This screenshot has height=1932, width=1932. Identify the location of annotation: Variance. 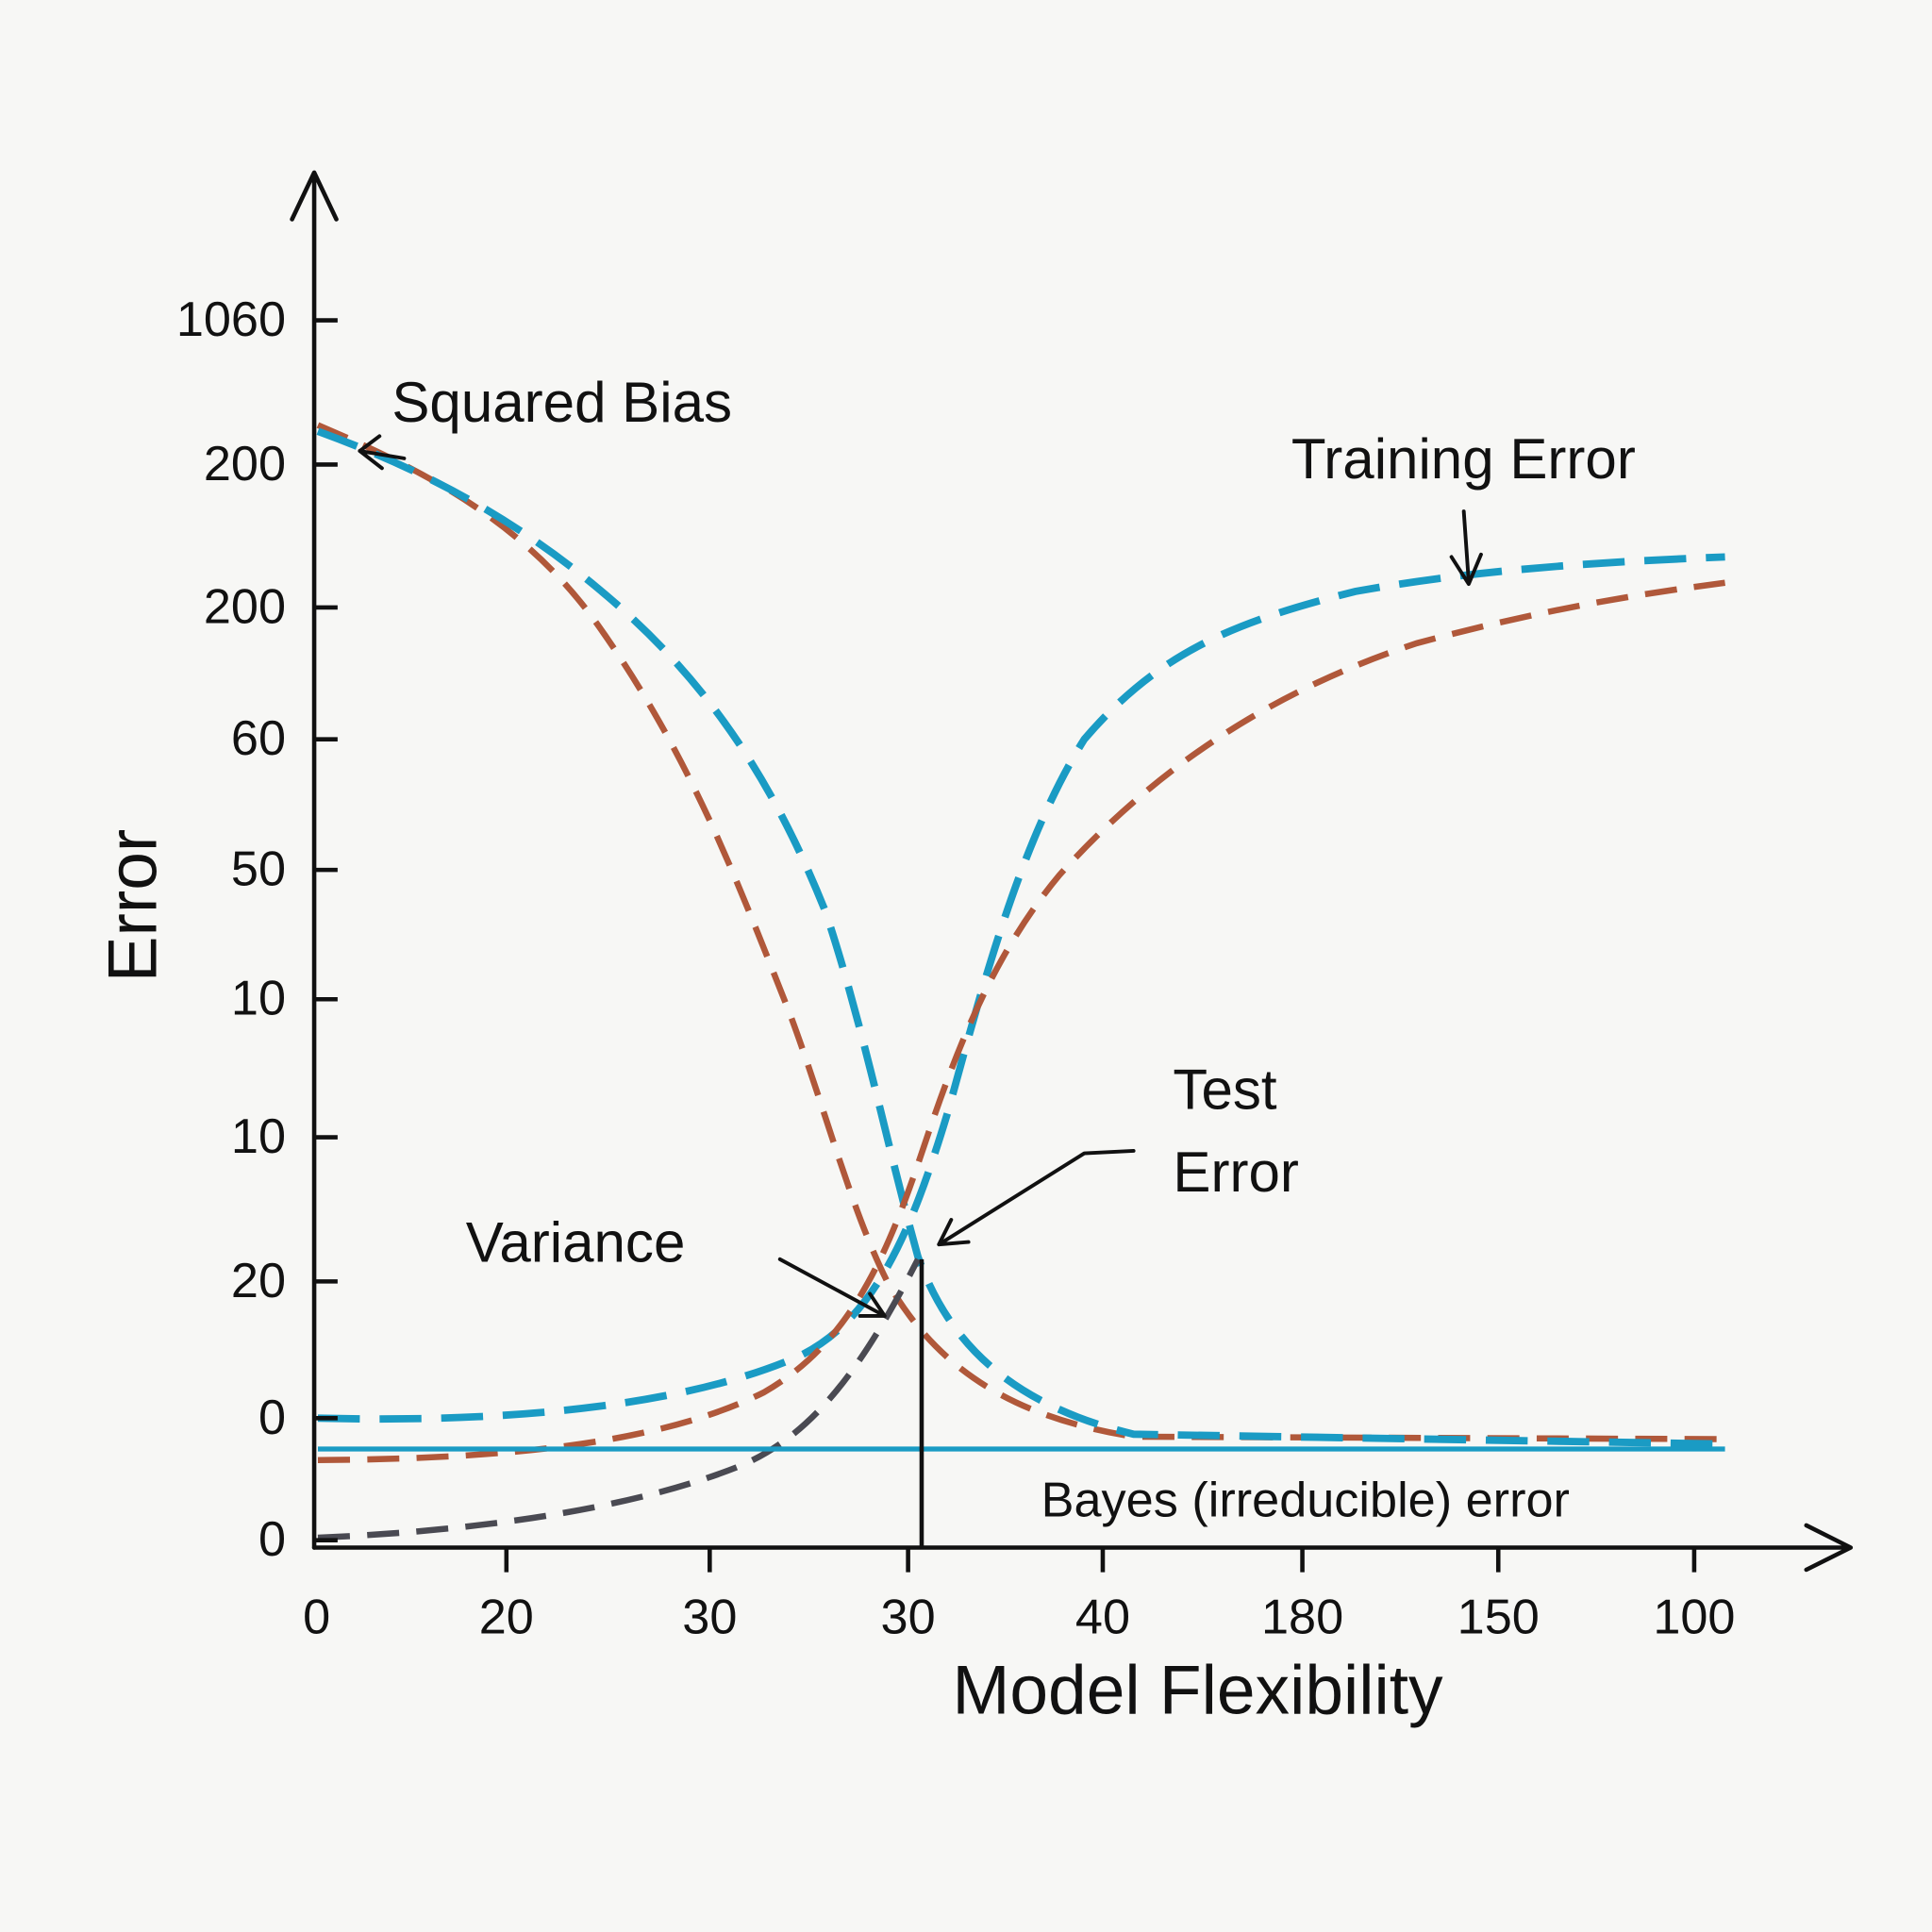
(576, 1243).